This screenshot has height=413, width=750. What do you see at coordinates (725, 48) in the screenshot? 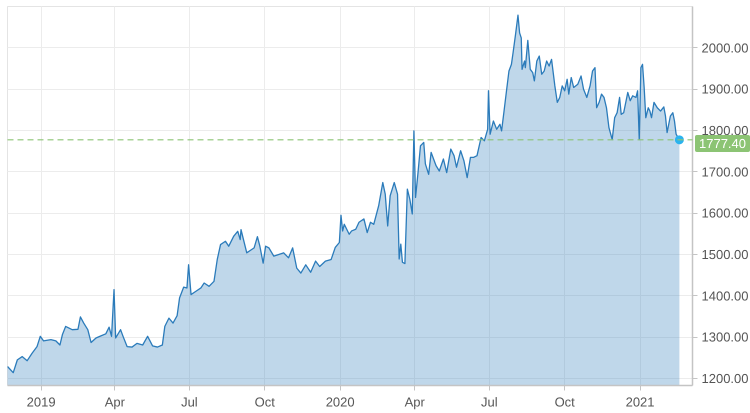
I see `y-tick-label: 2000.00` at bounding box center [725, 48].